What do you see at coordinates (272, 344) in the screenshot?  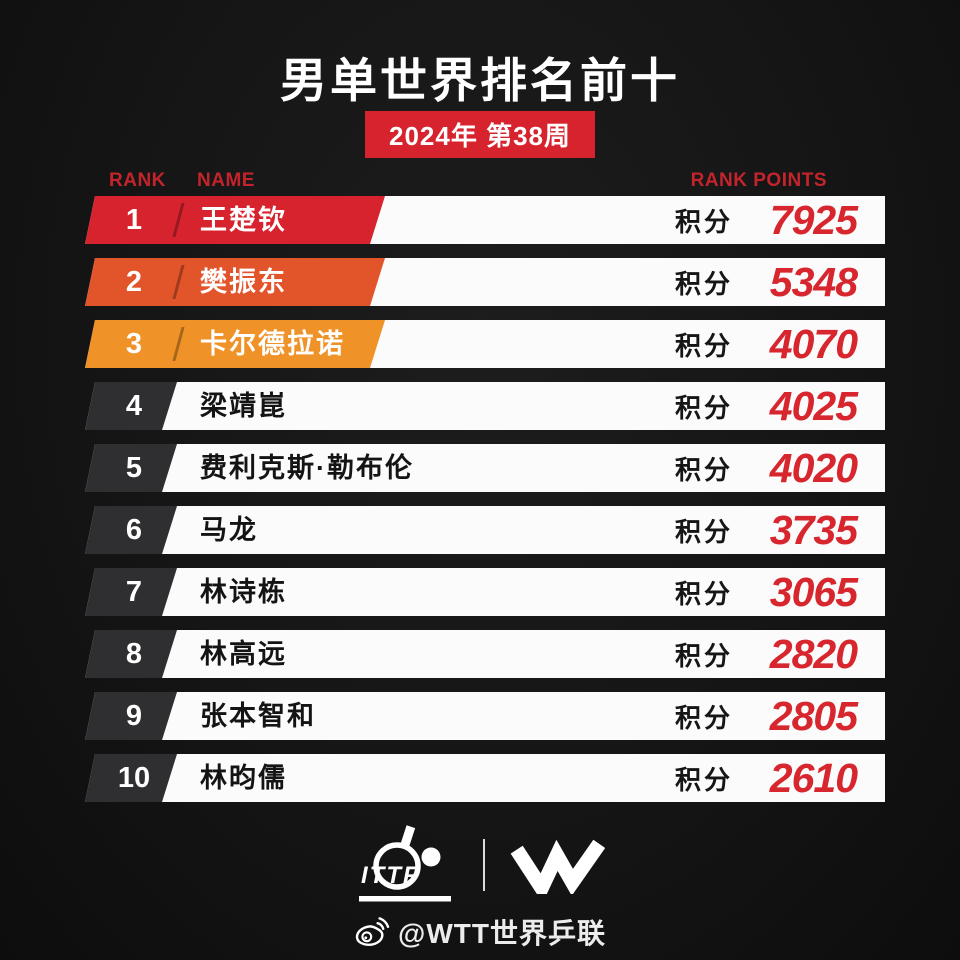 I see `player-name: 卡尔德拉诺` at bounding box center [272, 344].